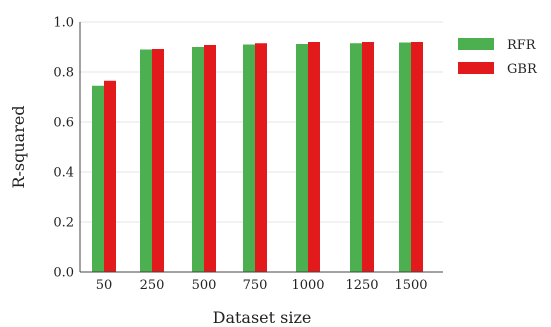 This screenshot has height=327, width=551. What do you see at coordinates (63, 148) in the screenshot?
I see `y-tick-labels: 0.0 0.2 0.4 0.6 0.8 1.0` at bounding box center [63, 148].